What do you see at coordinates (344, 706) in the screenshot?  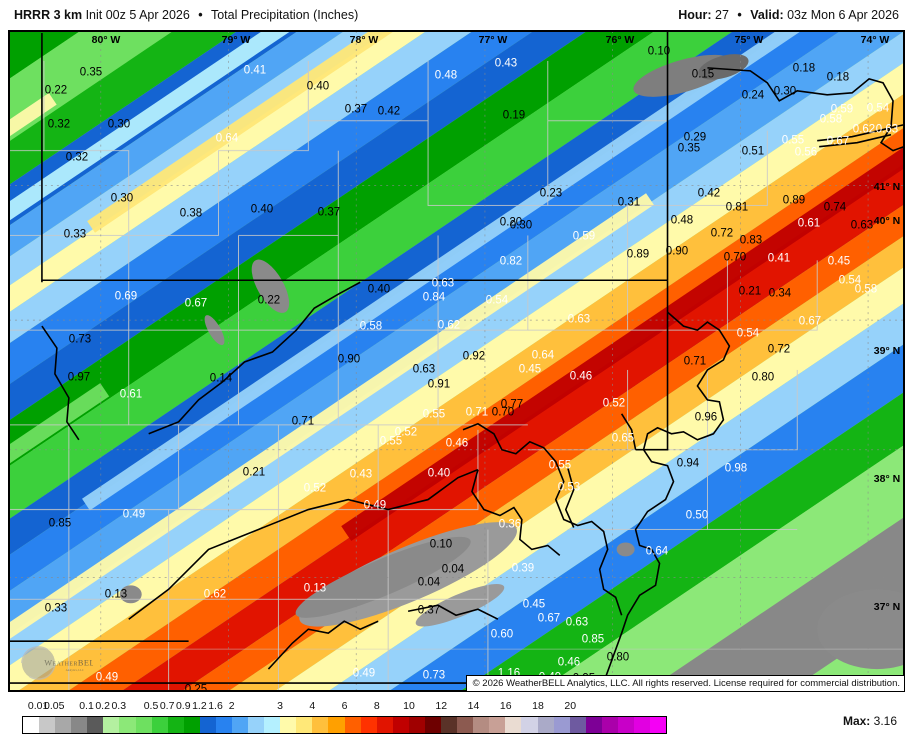 I see `colorbar-tick: 6` at bounding box center [344, 706].